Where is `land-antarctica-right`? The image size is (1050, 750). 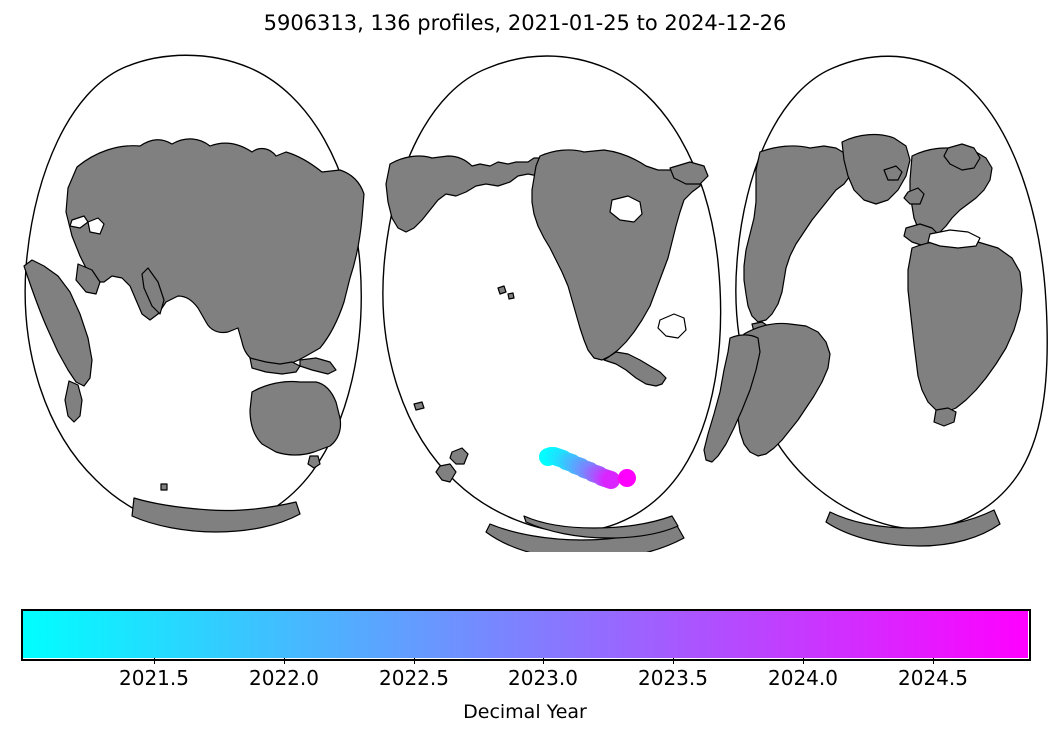
land-antarctica-right is located at coordinates (913, 528).